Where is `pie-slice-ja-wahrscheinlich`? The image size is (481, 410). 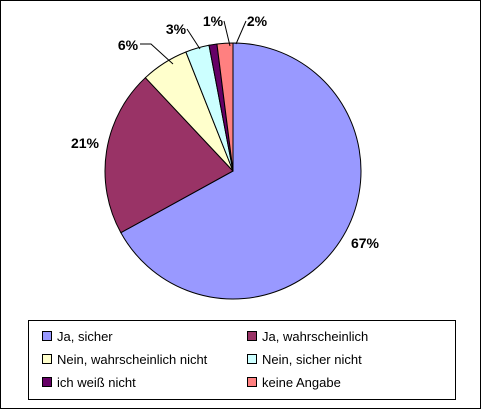
pie-slice-ja-wahrscheinlich is located at coordinates (169, 155).